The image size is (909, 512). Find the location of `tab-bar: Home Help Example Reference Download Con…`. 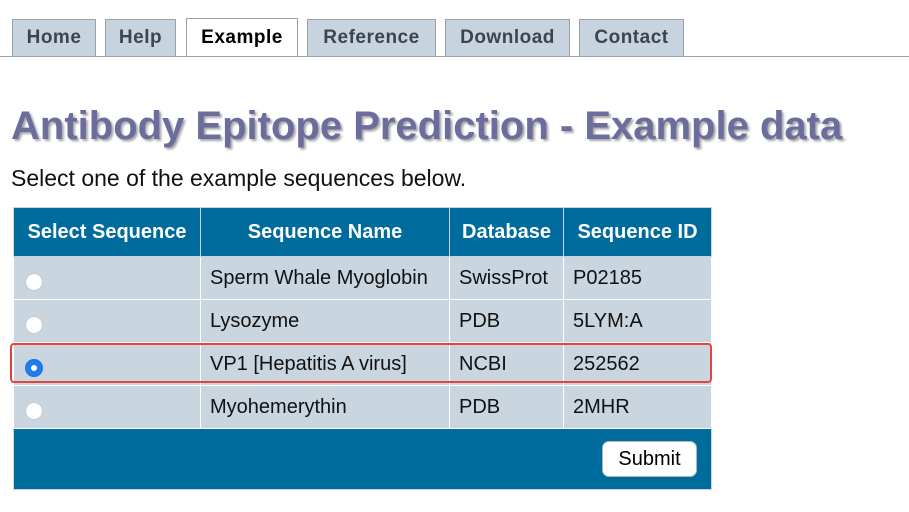

tab-bar: Home Help Example Reference Download Con… is located at coordinates (454, 28).